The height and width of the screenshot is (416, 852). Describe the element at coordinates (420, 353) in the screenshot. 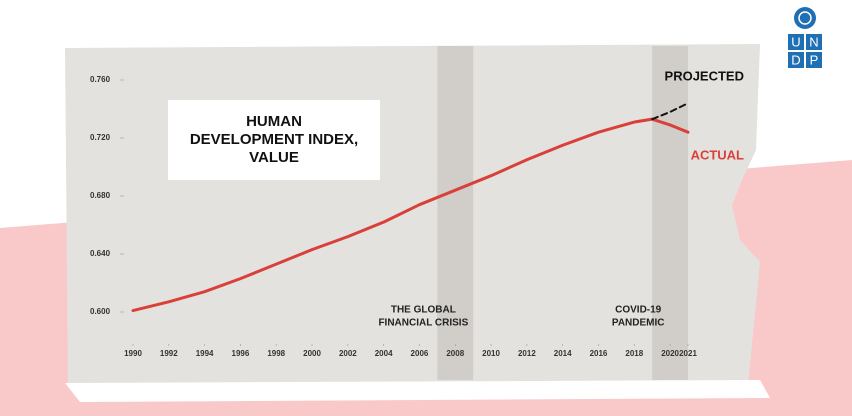

I see `x-tick-label: 2006` at that location.